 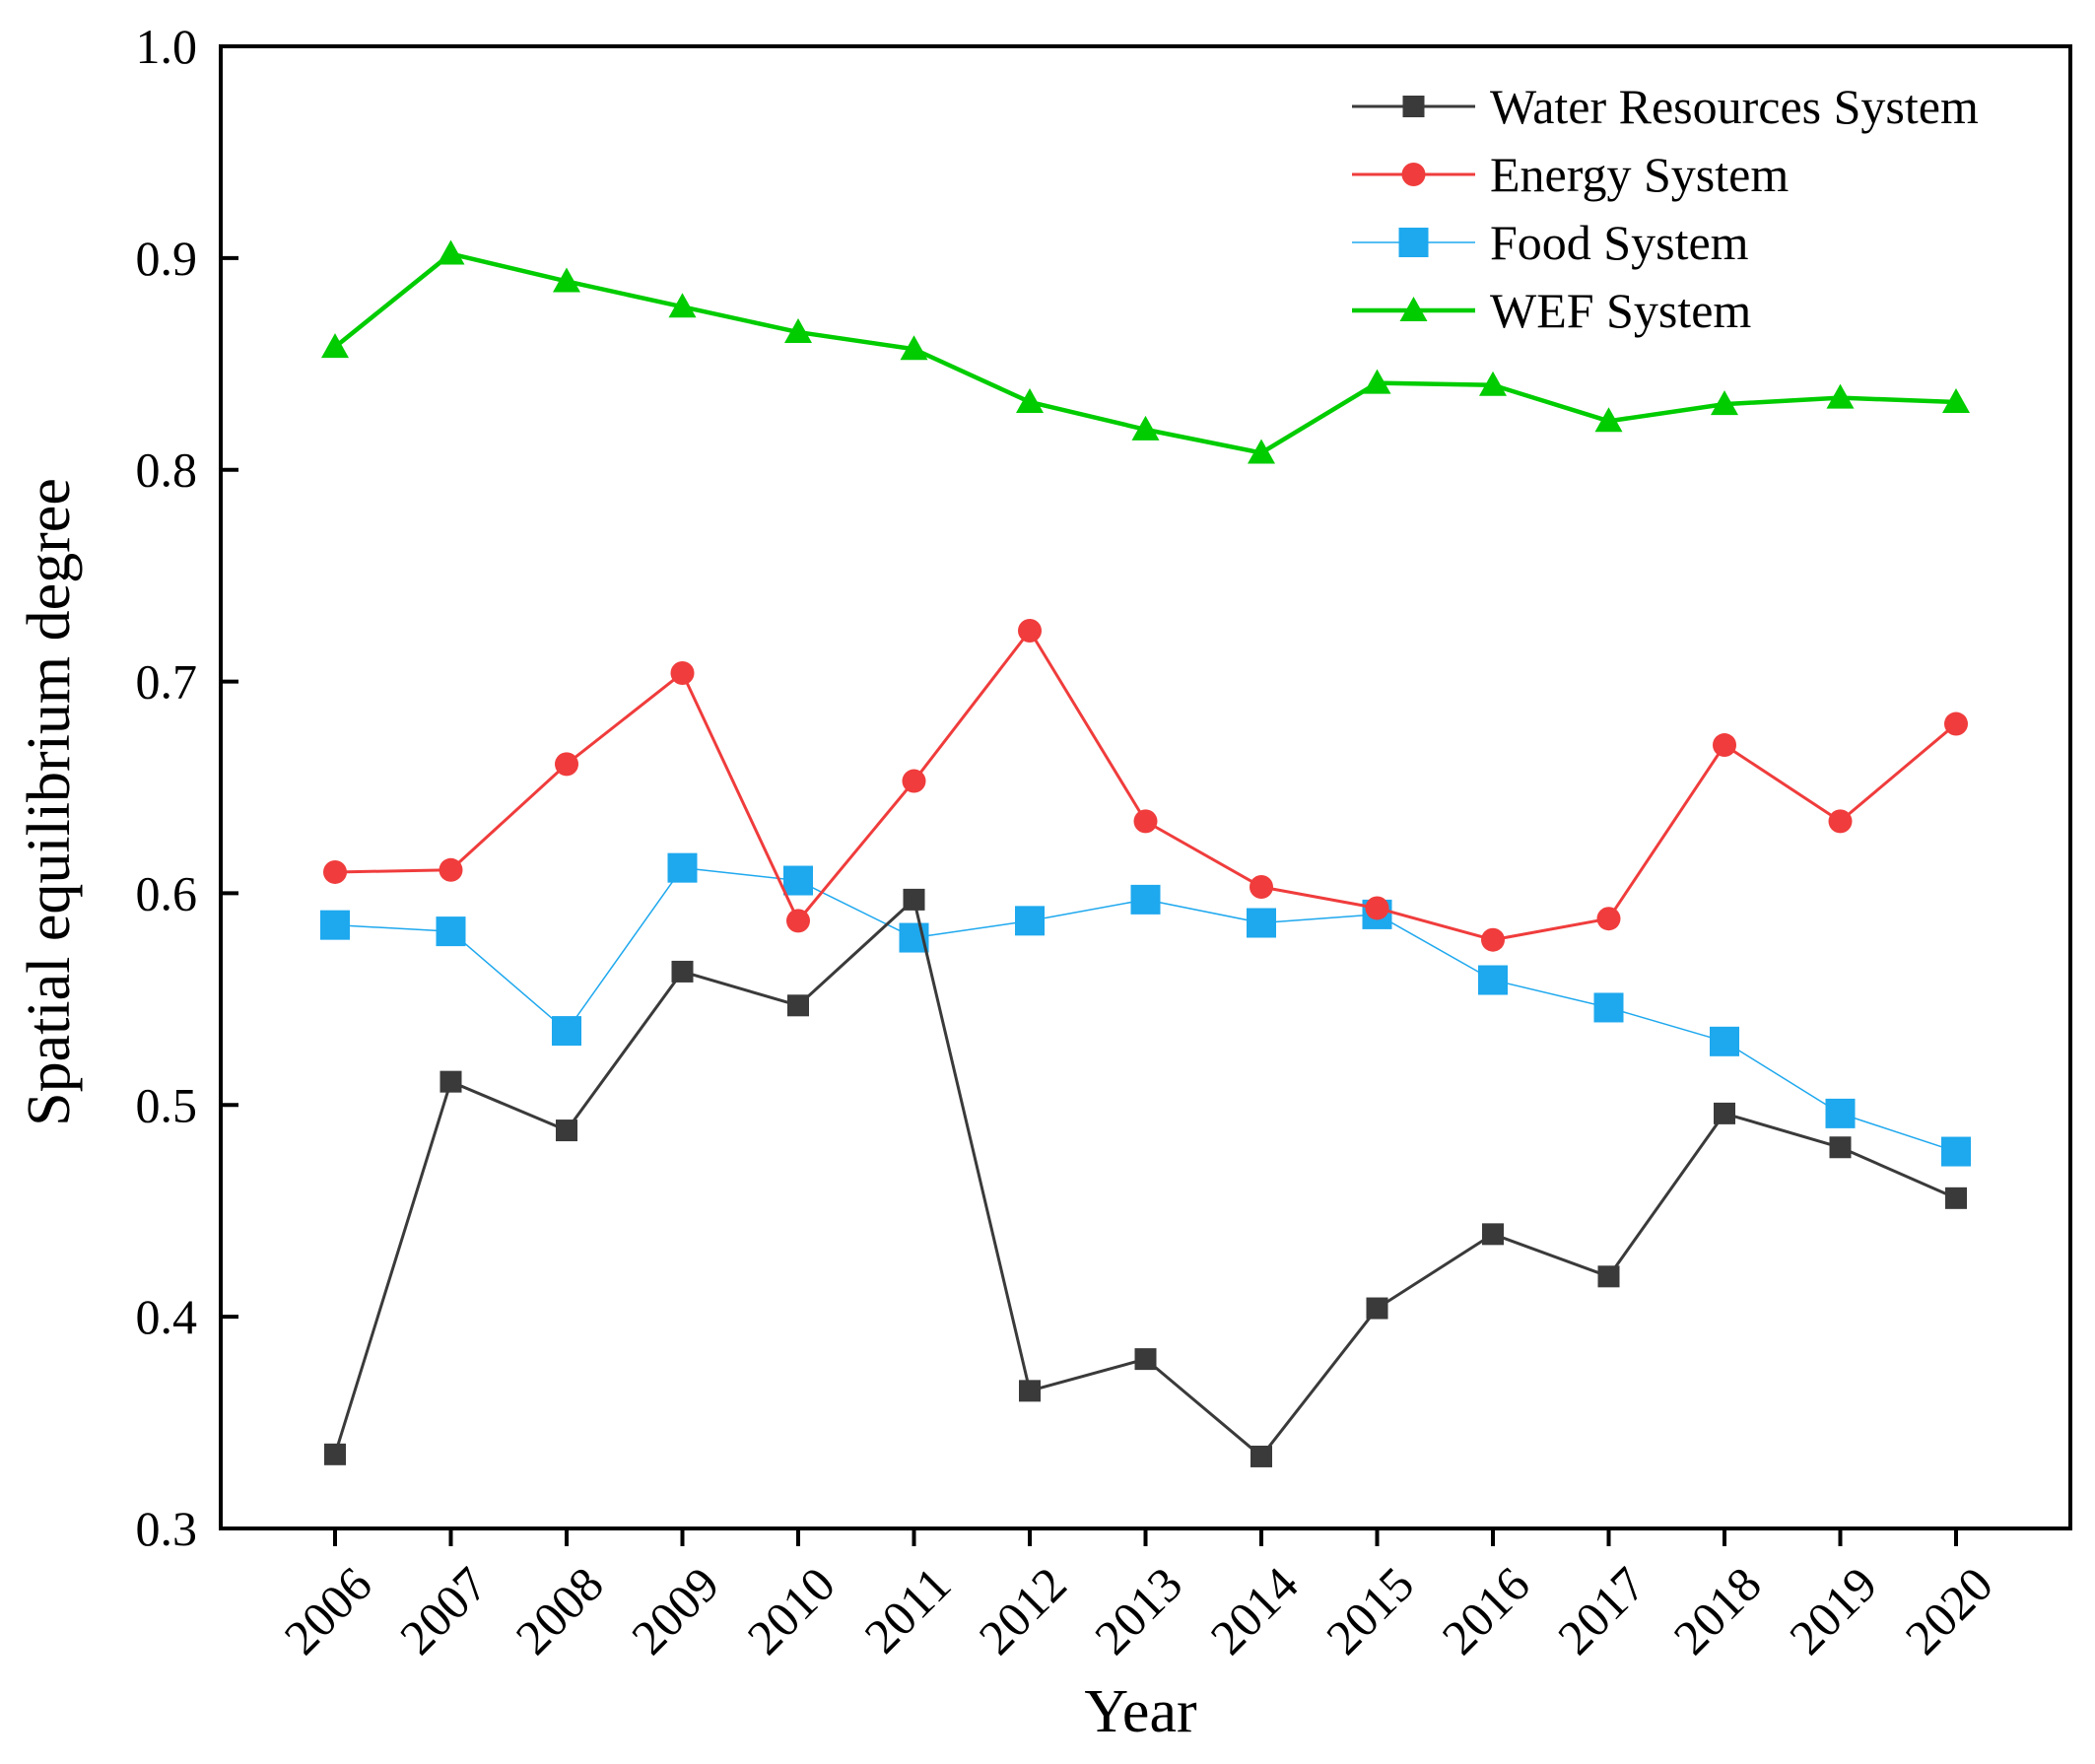 I want to click on legend-label: Energy System, so click(x=1639, y=174).